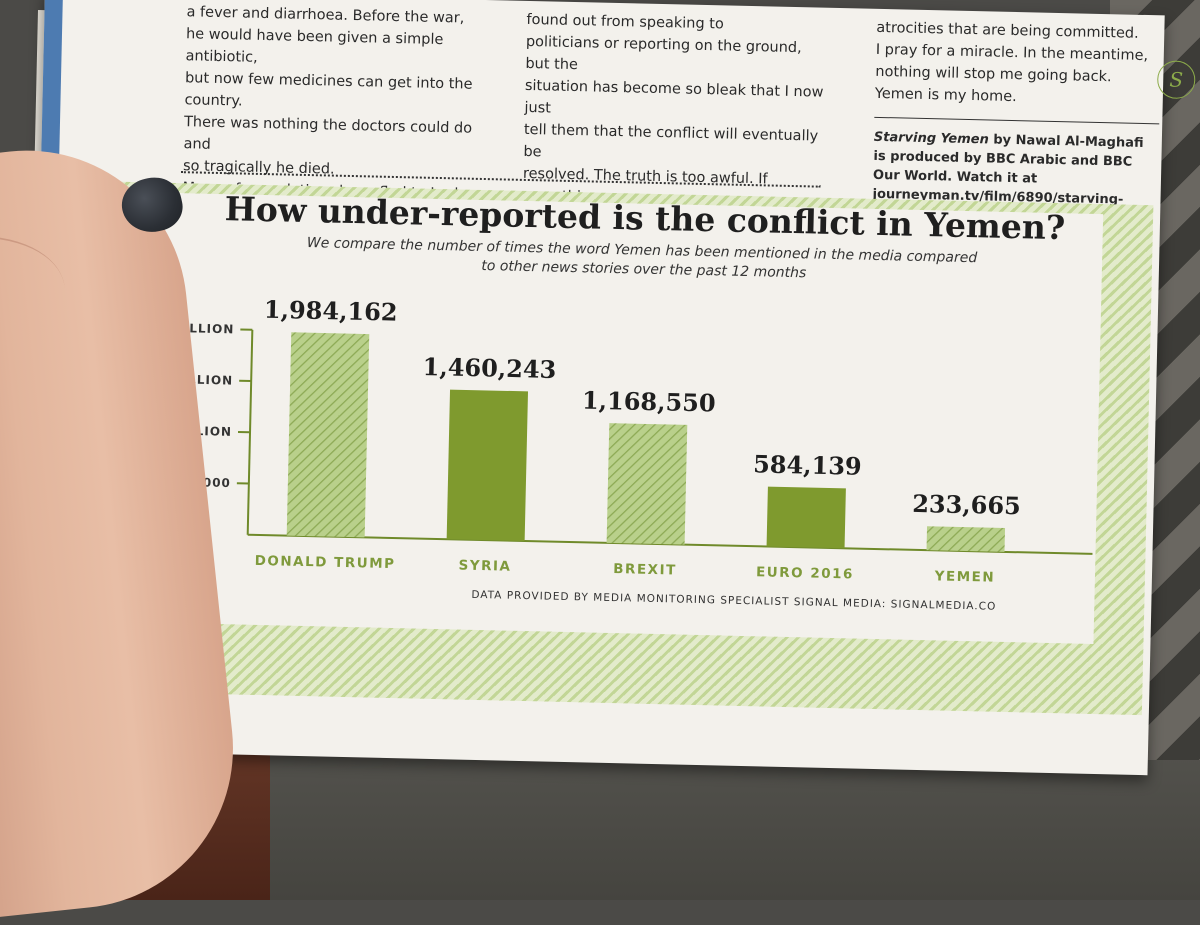 Image resolution: width=1200 pixels, height=925 pixels. Describe the element at coordinates (649, 402) in the screenshot. I see `bar-value-label: 1,168,550` at that location.